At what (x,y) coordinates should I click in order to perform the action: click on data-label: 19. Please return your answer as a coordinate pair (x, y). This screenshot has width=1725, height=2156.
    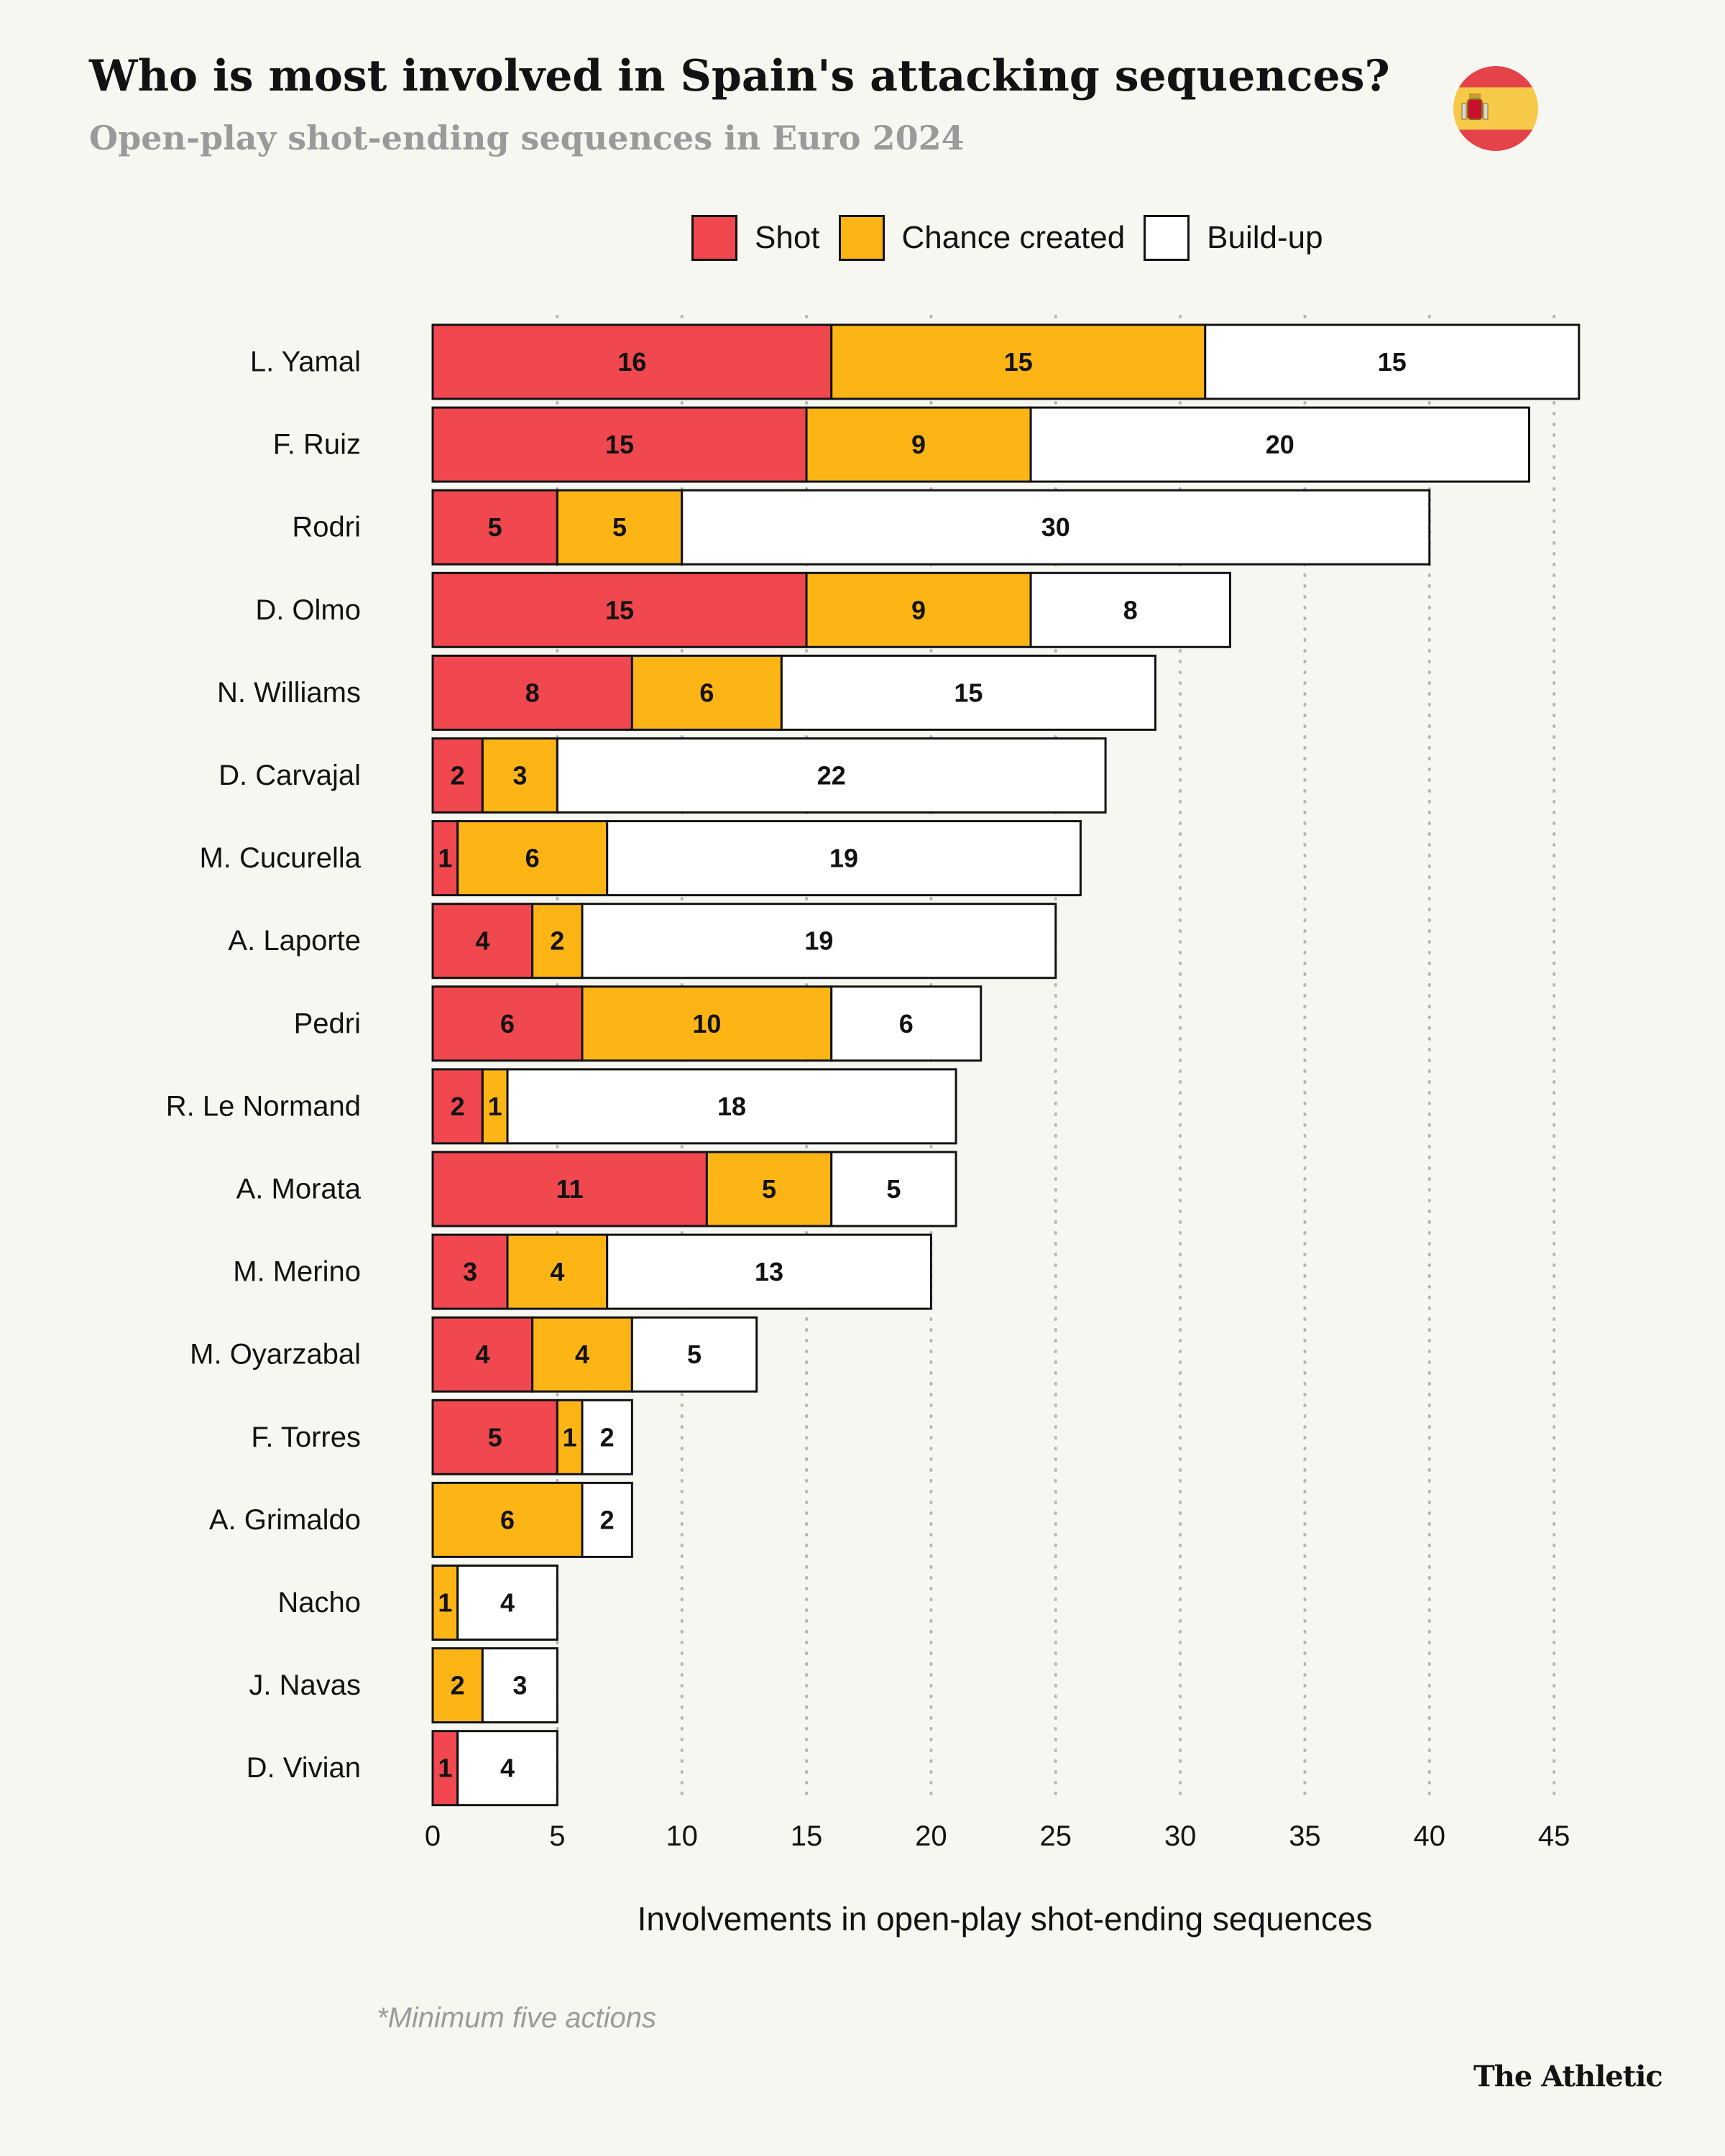
    Looking at the image, I should click on (843, 858).